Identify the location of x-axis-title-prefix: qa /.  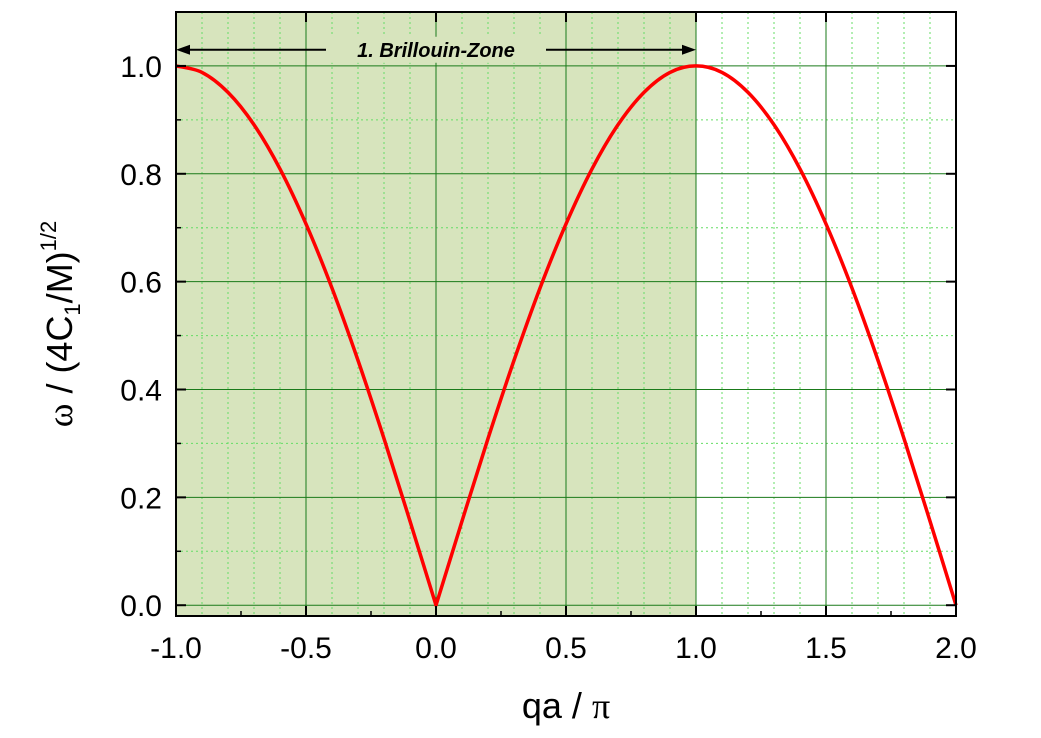
(557, 705).